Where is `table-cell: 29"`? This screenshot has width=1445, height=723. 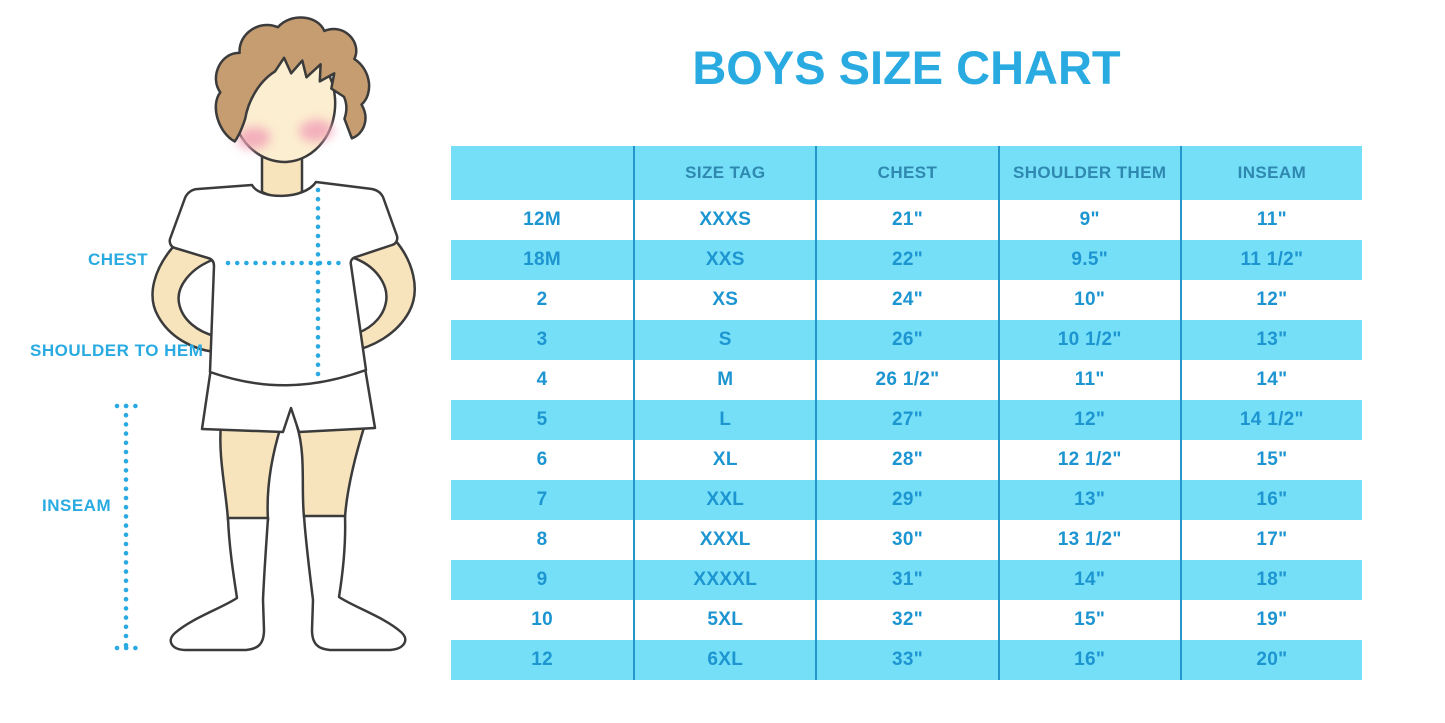
table-cell: 29" is located at coordinates (906, 500).